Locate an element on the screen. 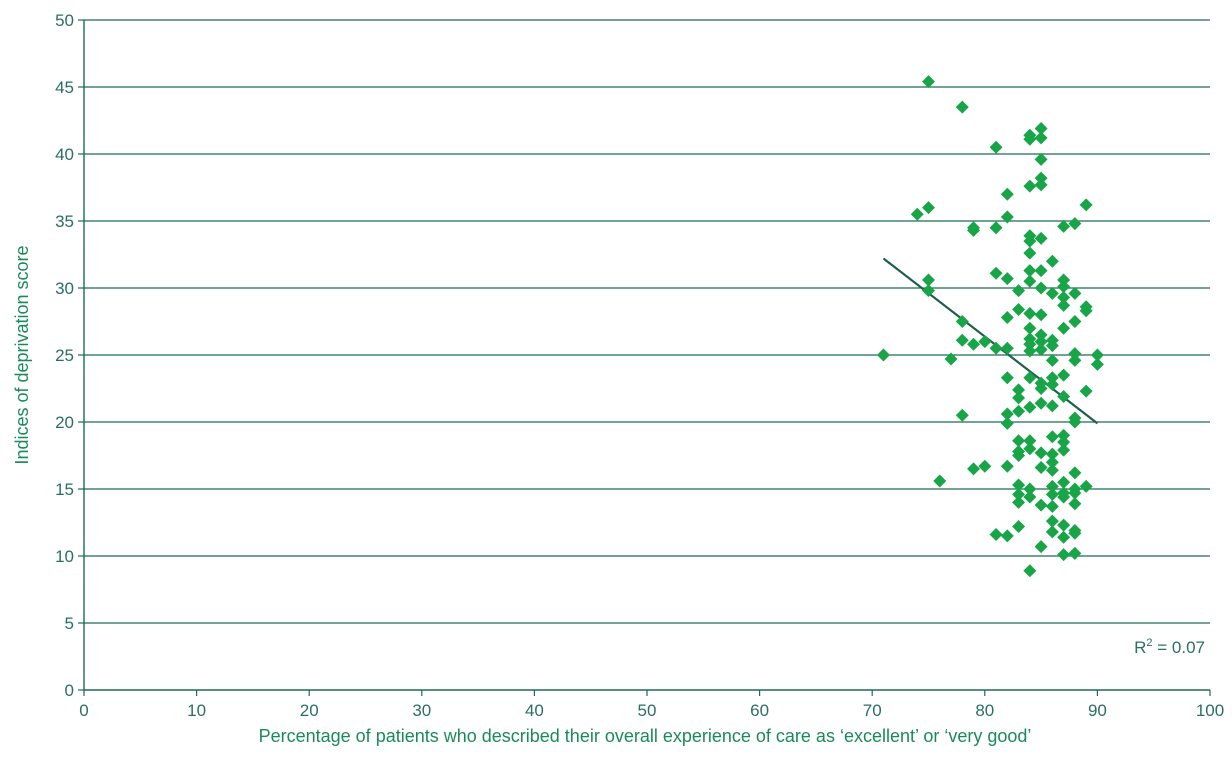 This screenshot has width=1232, height=769. x-tick-label-60: 60 is located at coordinates (759, 710).